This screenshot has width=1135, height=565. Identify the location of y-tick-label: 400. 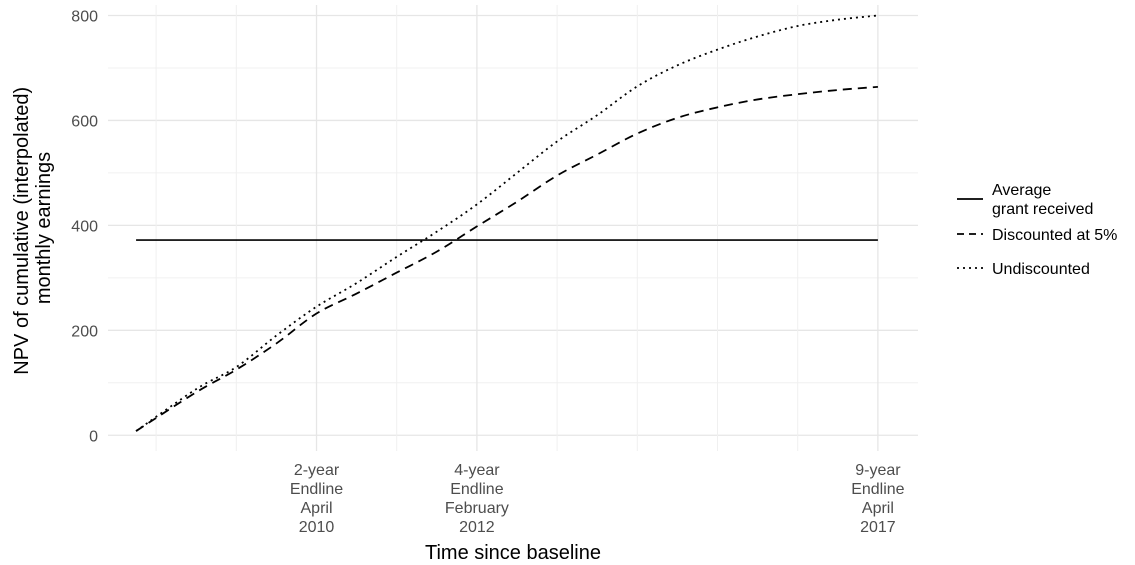
(84, 226).